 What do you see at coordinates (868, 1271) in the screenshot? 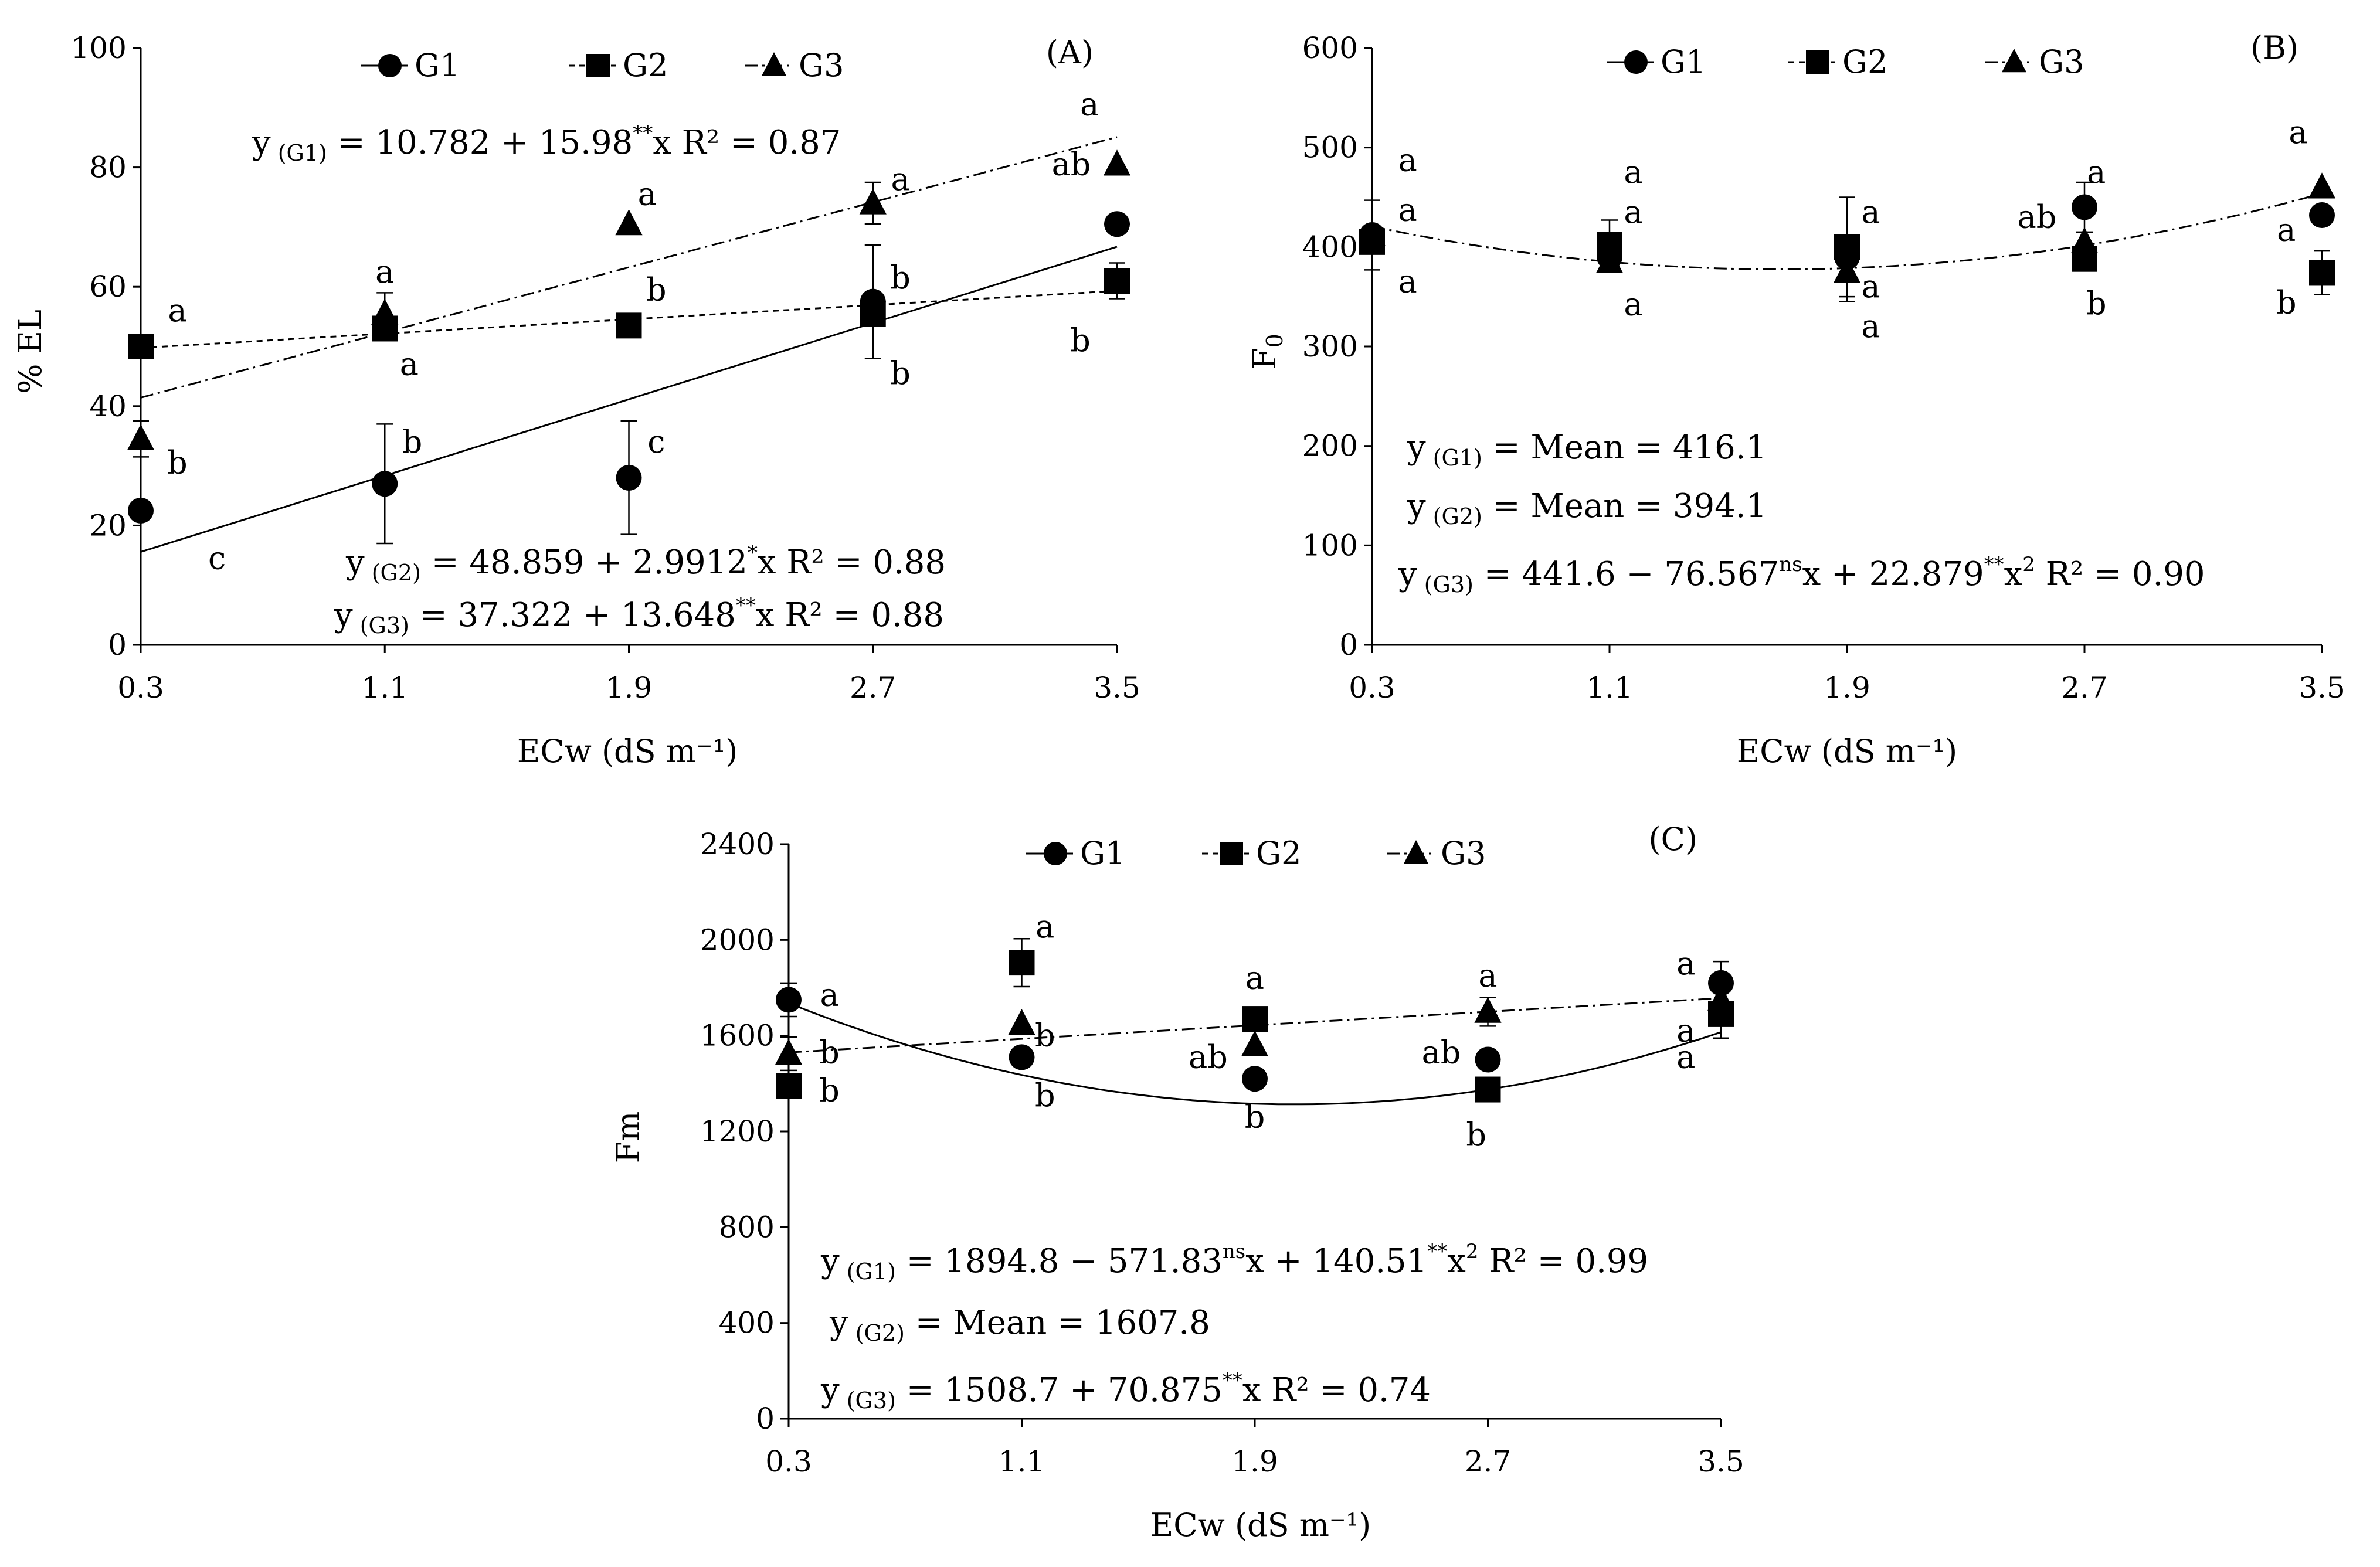
I see `equation-part: (G1)` at bounding box center [868, 1271].